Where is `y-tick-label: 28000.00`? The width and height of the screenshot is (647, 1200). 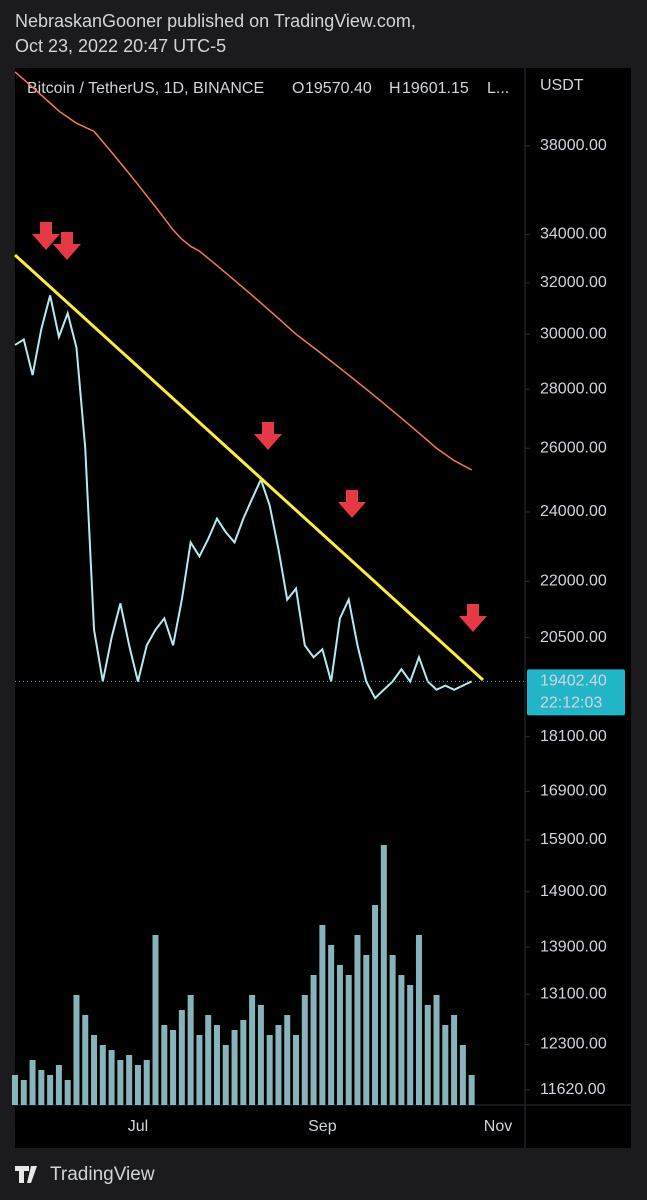
y-tick-label: 28000.00 is located at coordinates (573, 388).